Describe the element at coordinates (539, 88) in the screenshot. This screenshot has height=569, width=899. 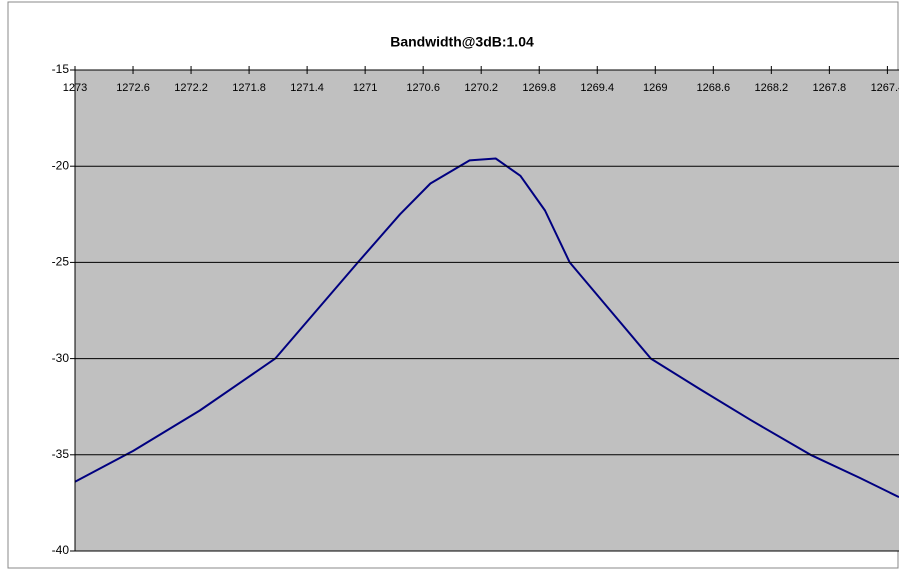
I see `x-tick-label: 1269.8` at that location.